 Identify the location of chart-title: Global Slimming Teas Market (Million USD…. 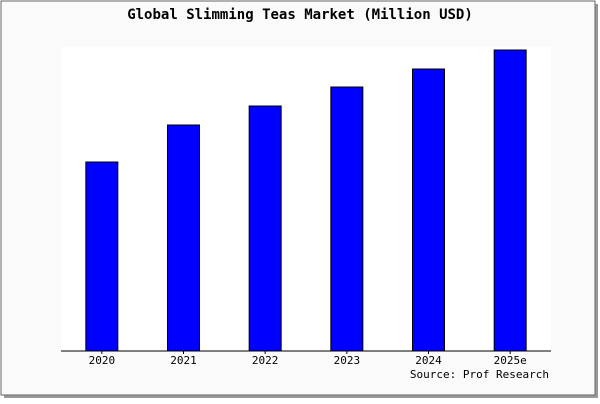
(300, 15).